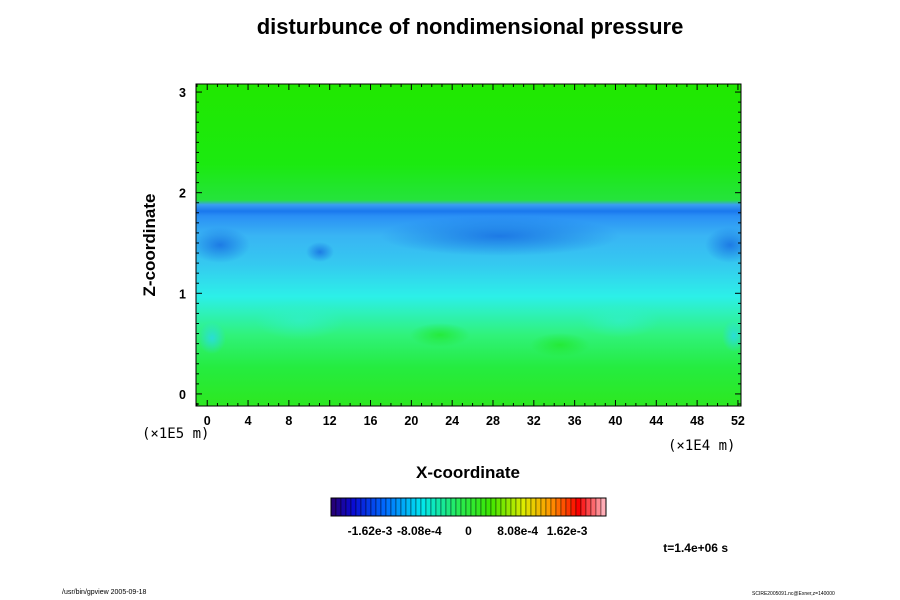 Image resolution: width=900 pixels, height=600 pixels. What do you see at coordinates (738, 421) in the screenshot?
I see `x-tick-label: 52` at bounding box center [738, 421].